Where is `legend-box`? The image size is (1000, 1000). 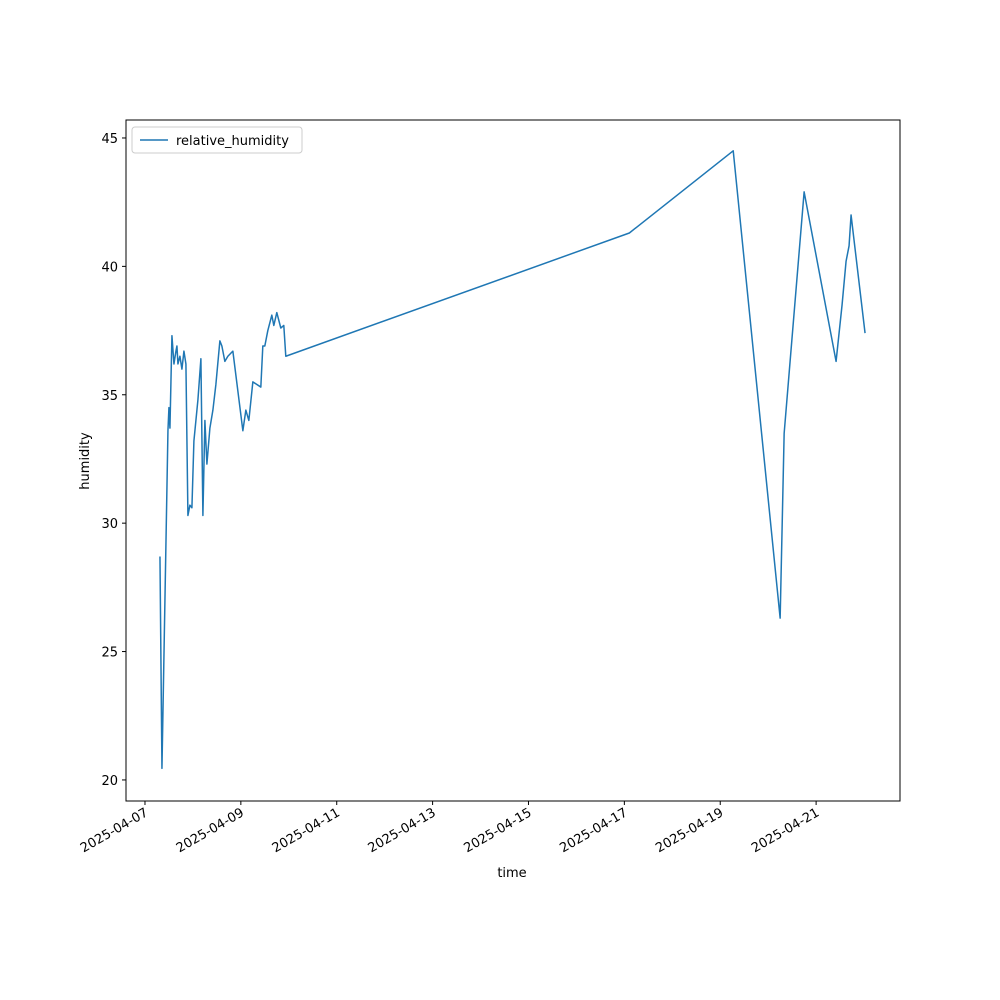
legend-box is located at coordinates (217, 140).